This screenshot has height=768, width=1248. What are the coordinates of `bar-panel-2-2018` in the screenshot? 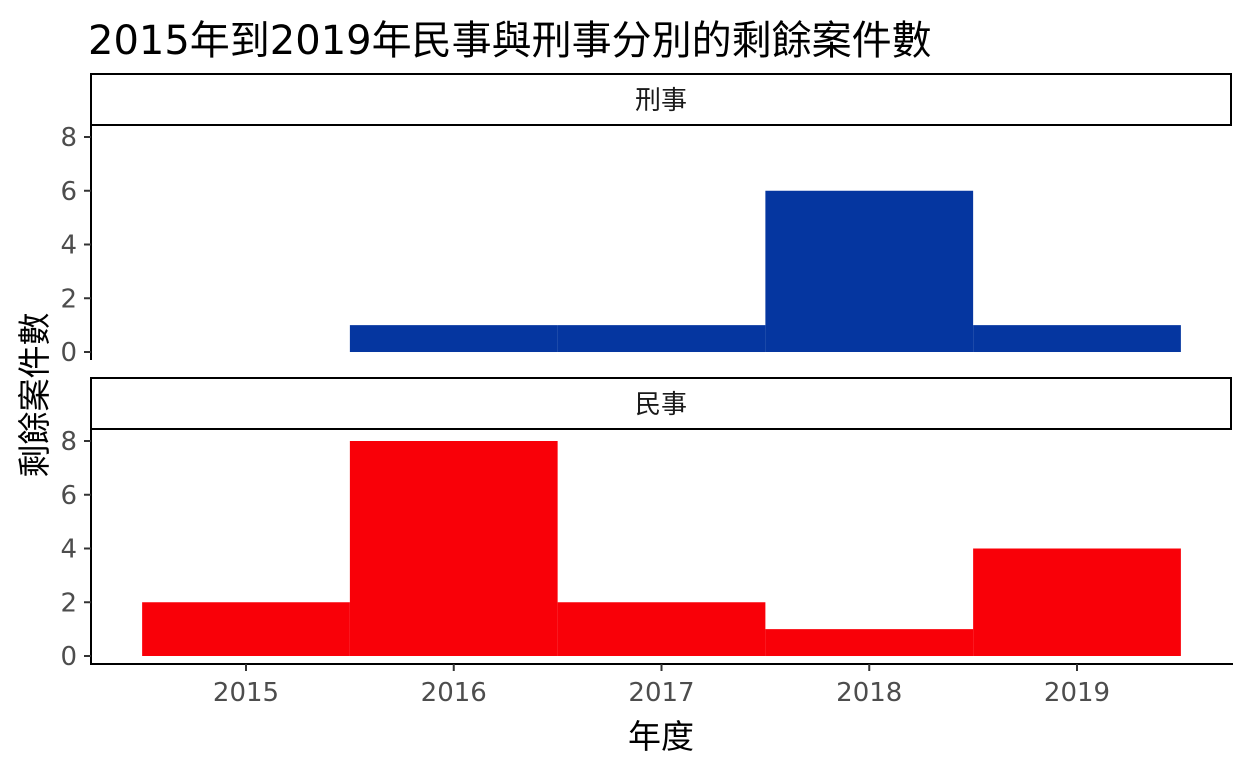 It's located at (869, 643).